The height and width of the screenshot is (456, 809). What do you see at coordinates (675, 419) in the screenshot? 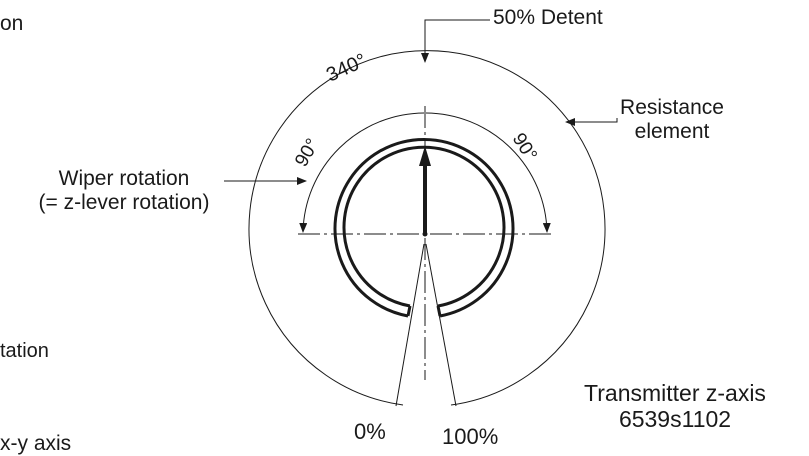
I see `title-line2: 6539s1102` at bounding box center [675, 419].